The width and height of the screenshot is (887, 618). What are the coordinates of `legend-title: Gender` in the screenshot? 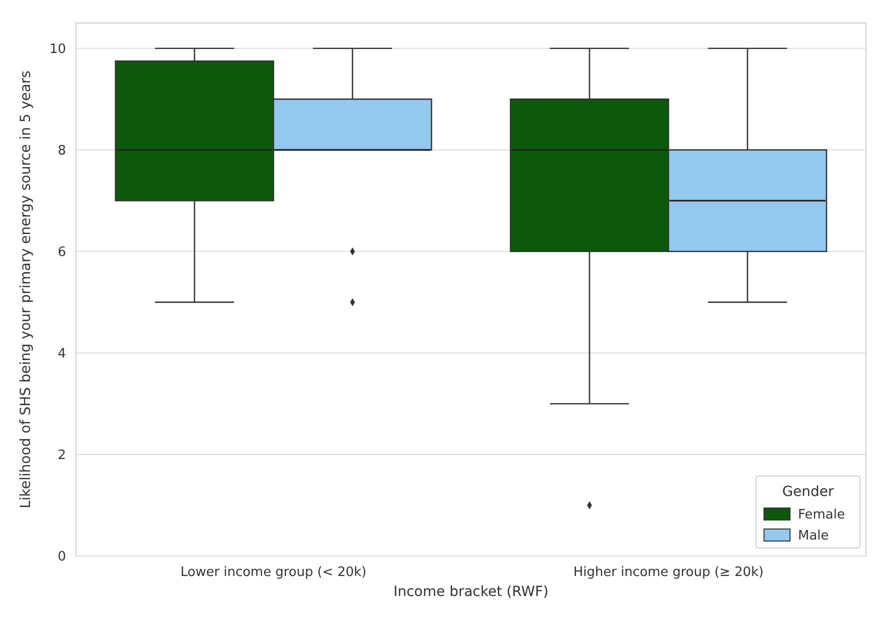 It's located at (808, 492).